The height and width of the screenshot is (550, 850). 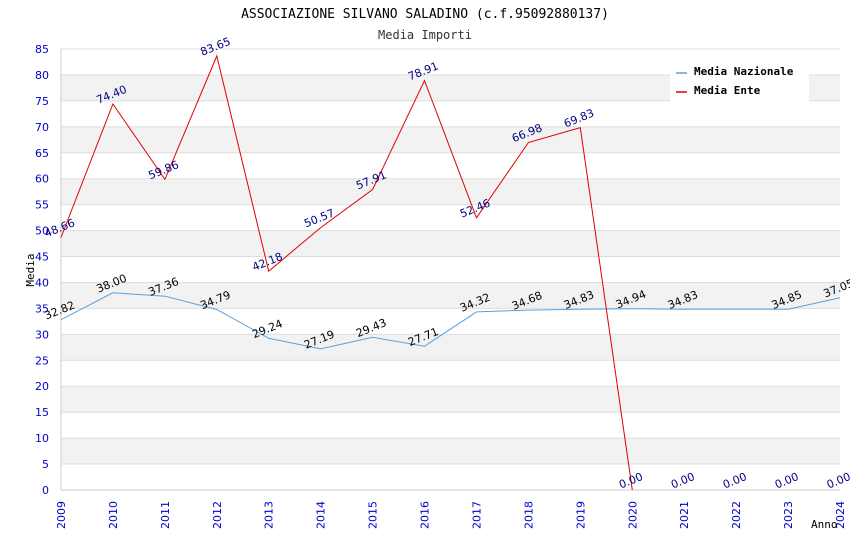 I want to click on legend-label-ente: Media Ente, so click(x=727, y=90).